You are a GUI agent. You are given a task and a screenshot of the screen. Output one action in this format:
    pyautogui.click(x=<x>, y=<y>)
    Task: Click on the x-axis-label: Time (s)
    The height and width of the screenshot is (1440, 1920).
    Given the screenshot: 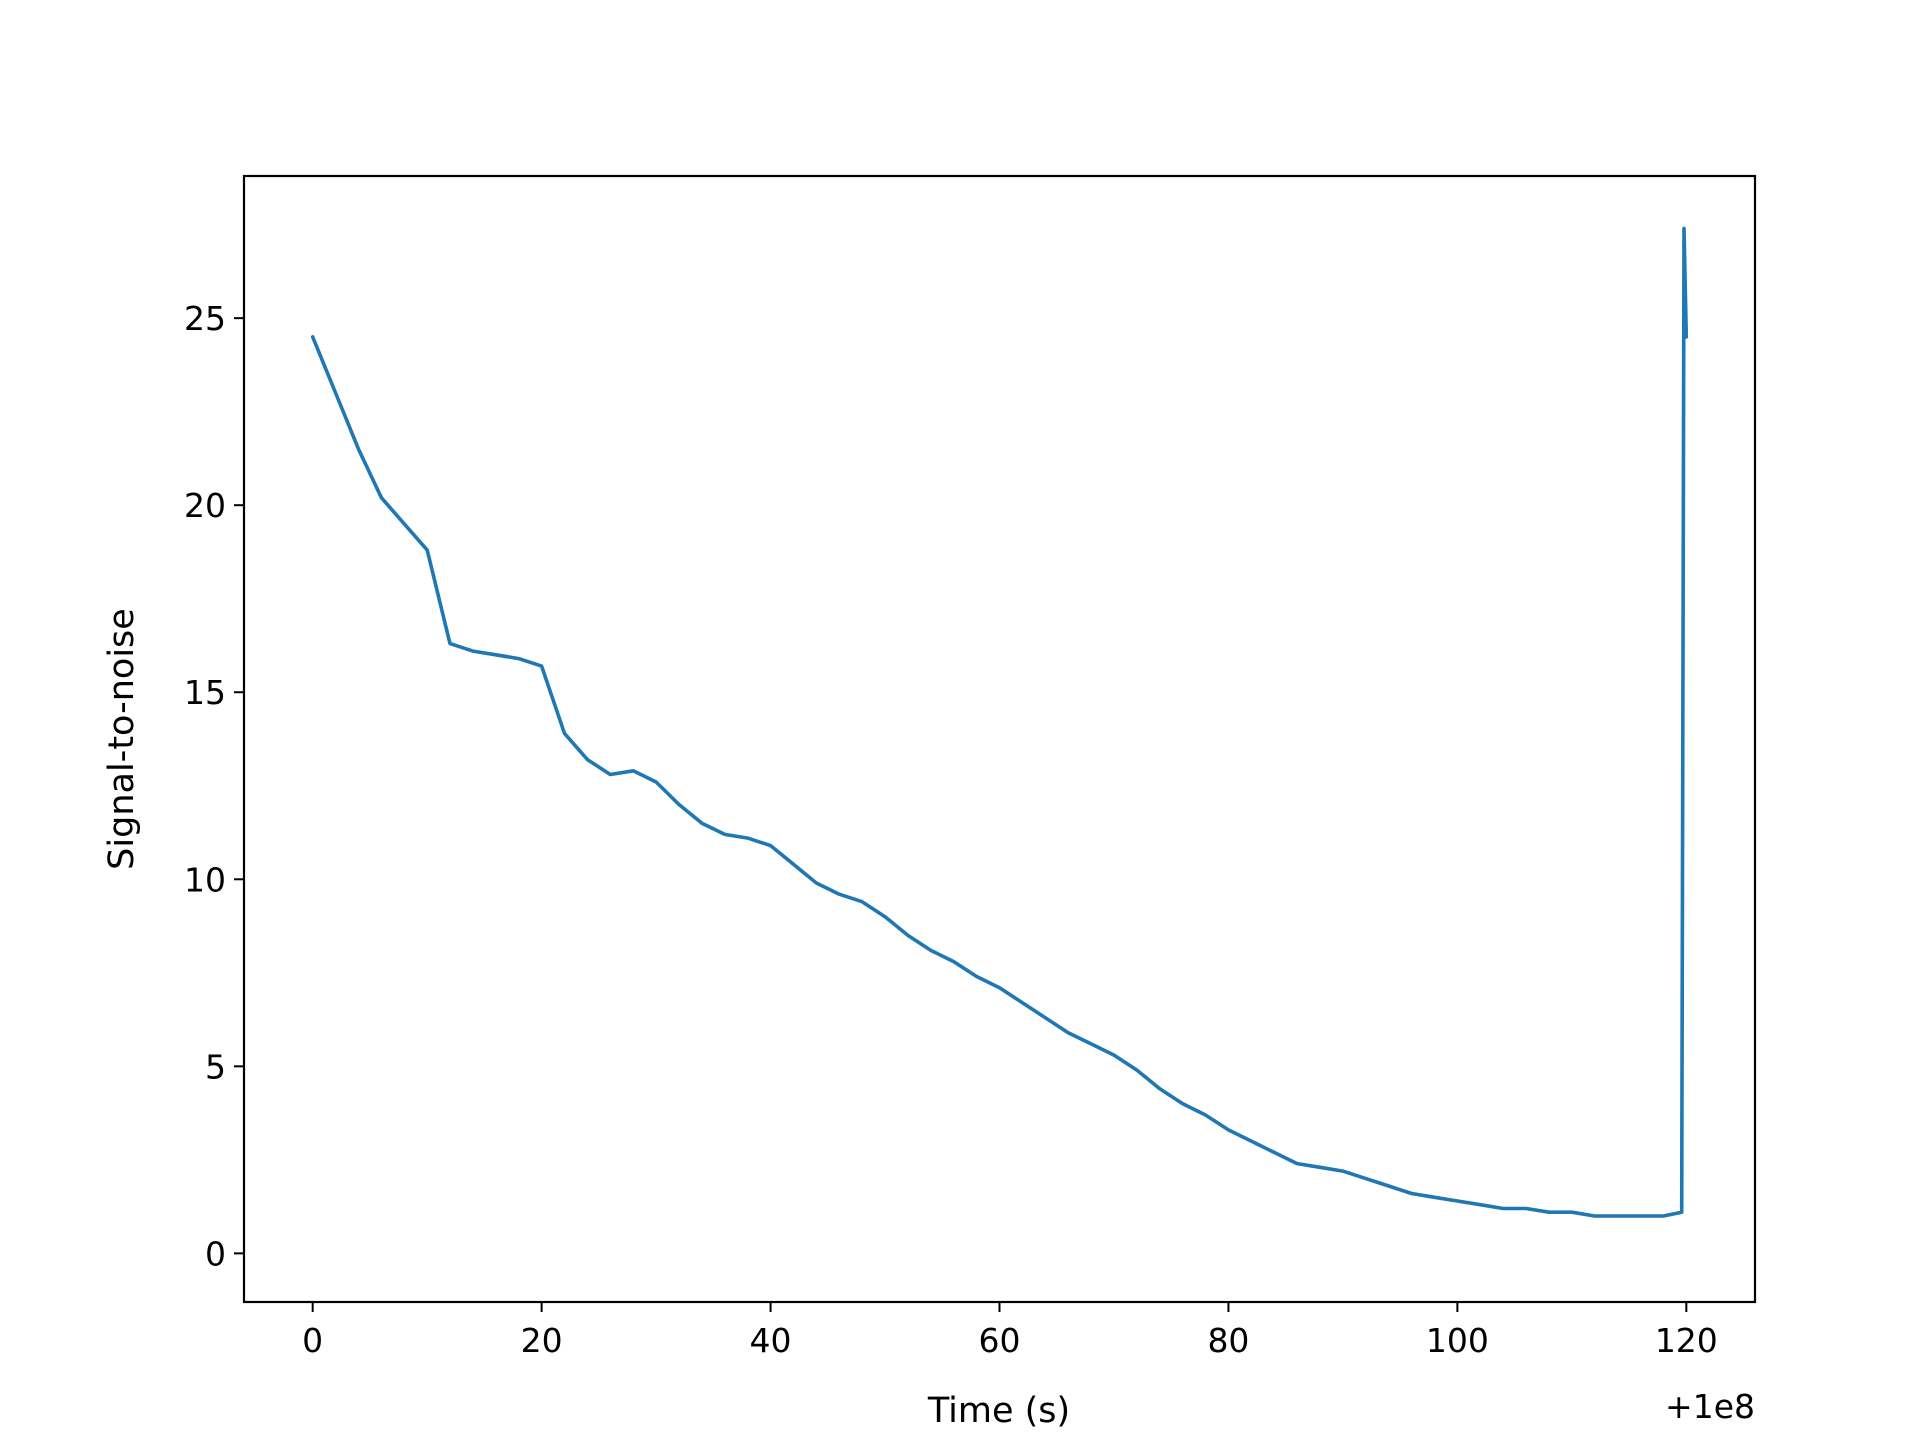 What is the action you would take?
    pyautogui.click(x=998, y=1411)
    